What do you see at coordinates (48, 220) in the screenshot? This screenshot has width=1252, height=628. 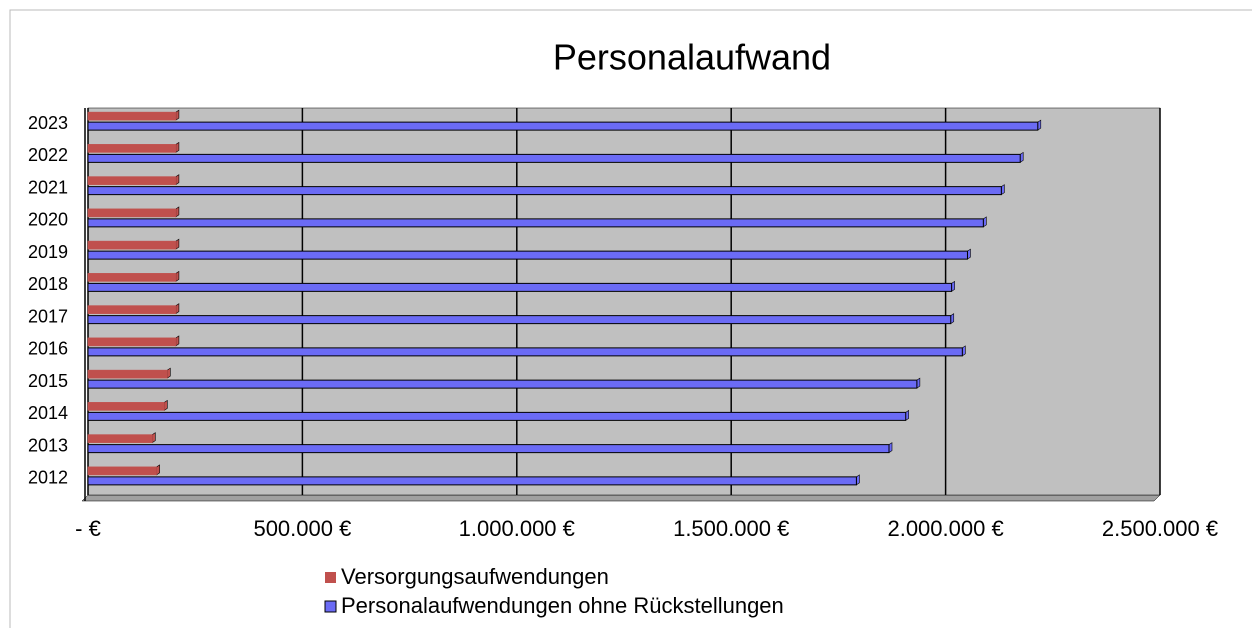 I see `y-tick-label: 2020` at bounding box center [48, 220].